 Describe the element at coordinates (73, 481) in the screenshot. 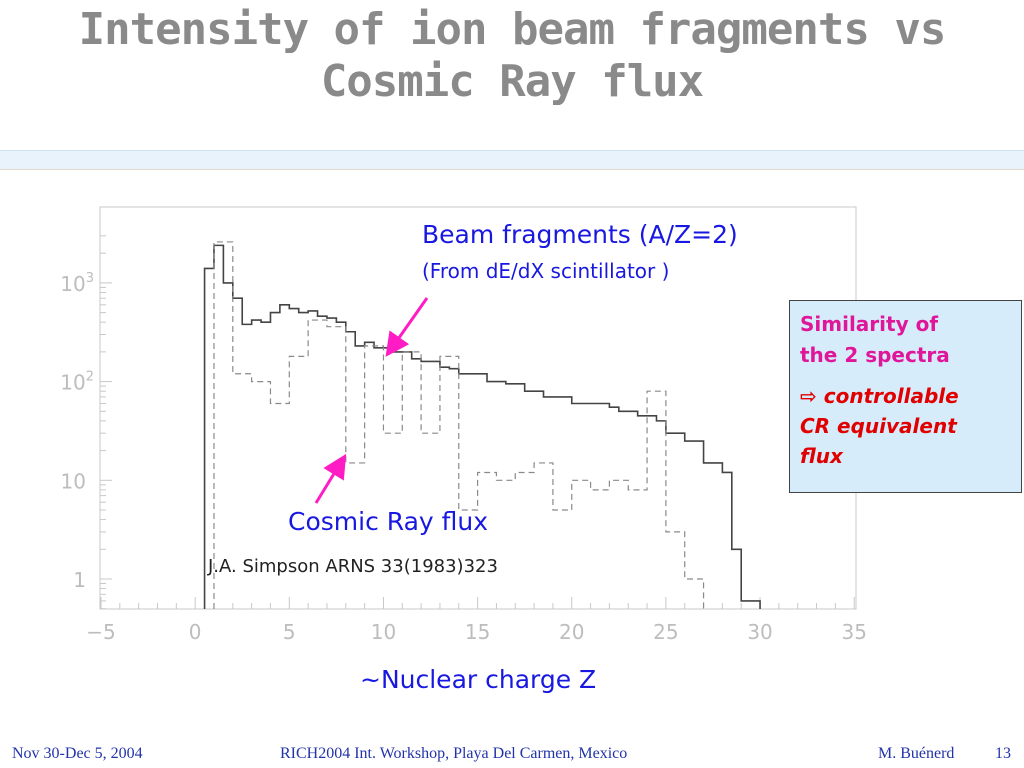

I see `y-tick-label: 10` at that location.